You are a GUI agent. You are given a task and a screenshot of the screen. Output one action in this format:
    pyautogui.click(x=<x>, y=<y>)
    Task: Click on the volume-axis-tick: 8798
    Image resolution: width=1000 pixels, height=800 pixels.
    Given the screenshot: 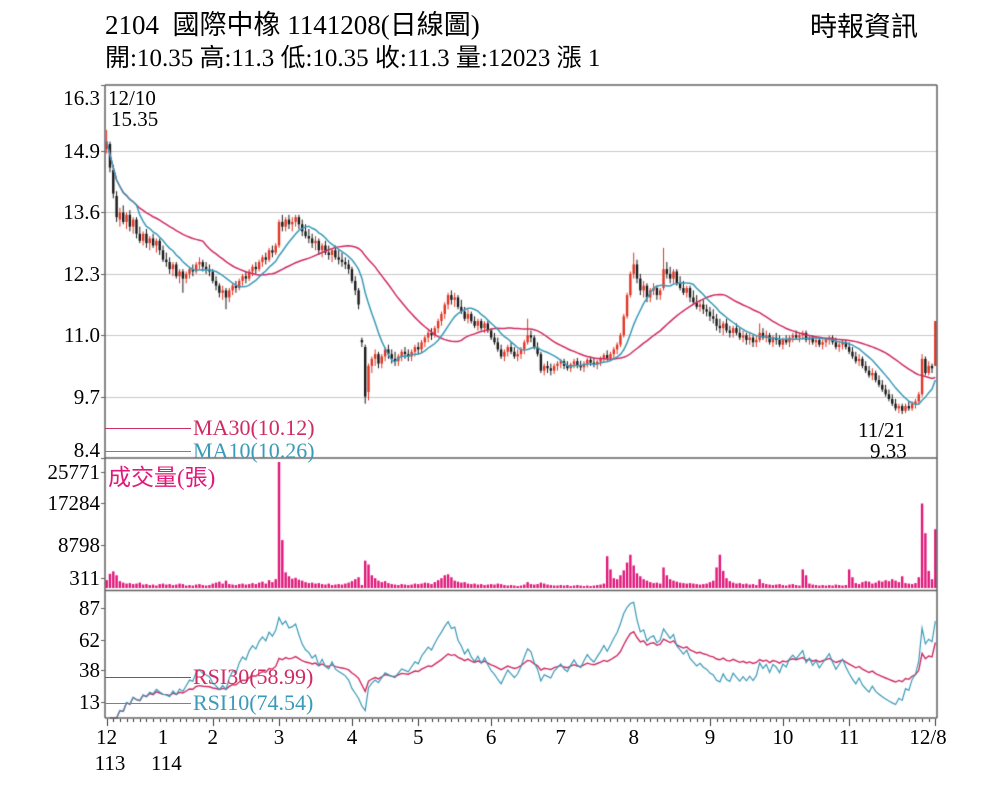 What is the action you would take?
    pyautogui.click(x=79, y=544)
    